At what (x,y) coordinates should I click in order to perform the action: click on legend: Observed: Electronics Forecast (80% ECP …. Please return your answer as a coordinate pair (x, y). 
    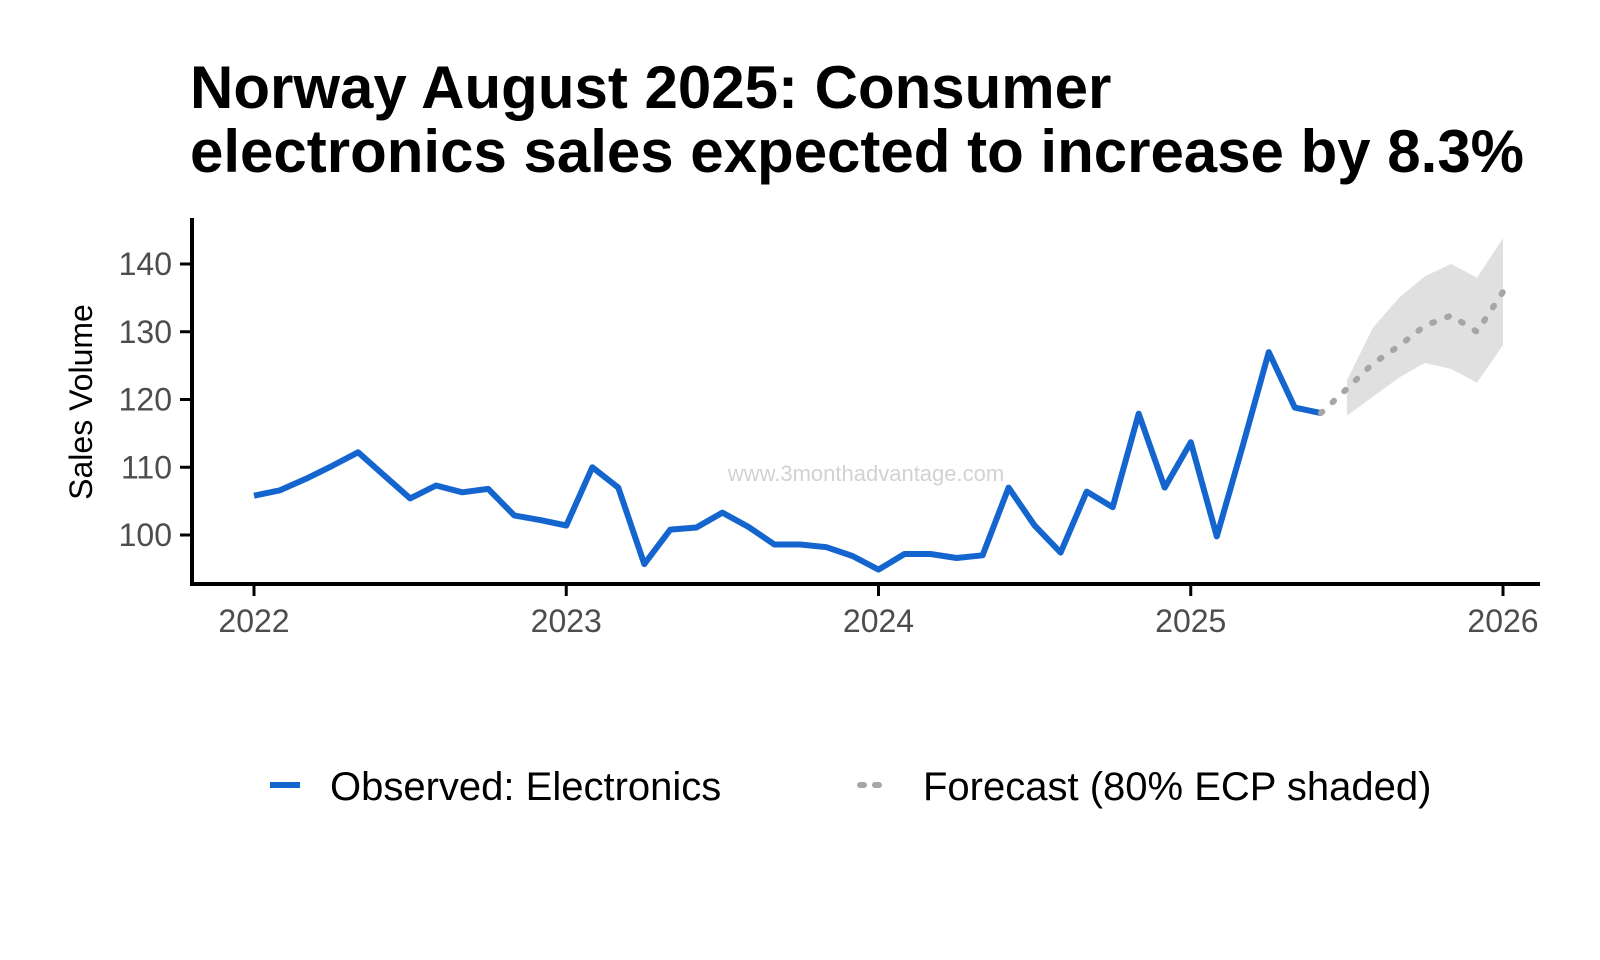
    Looking at the image, I should click on (850, 787).